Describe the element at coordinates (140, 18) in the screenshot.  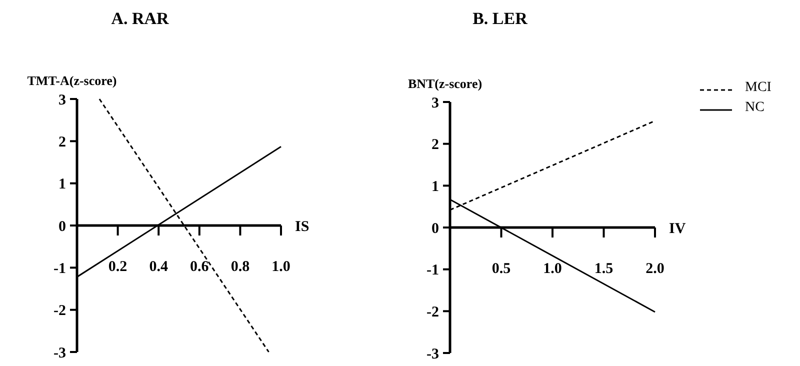
I see `chart-title: A. RAR` at that location.